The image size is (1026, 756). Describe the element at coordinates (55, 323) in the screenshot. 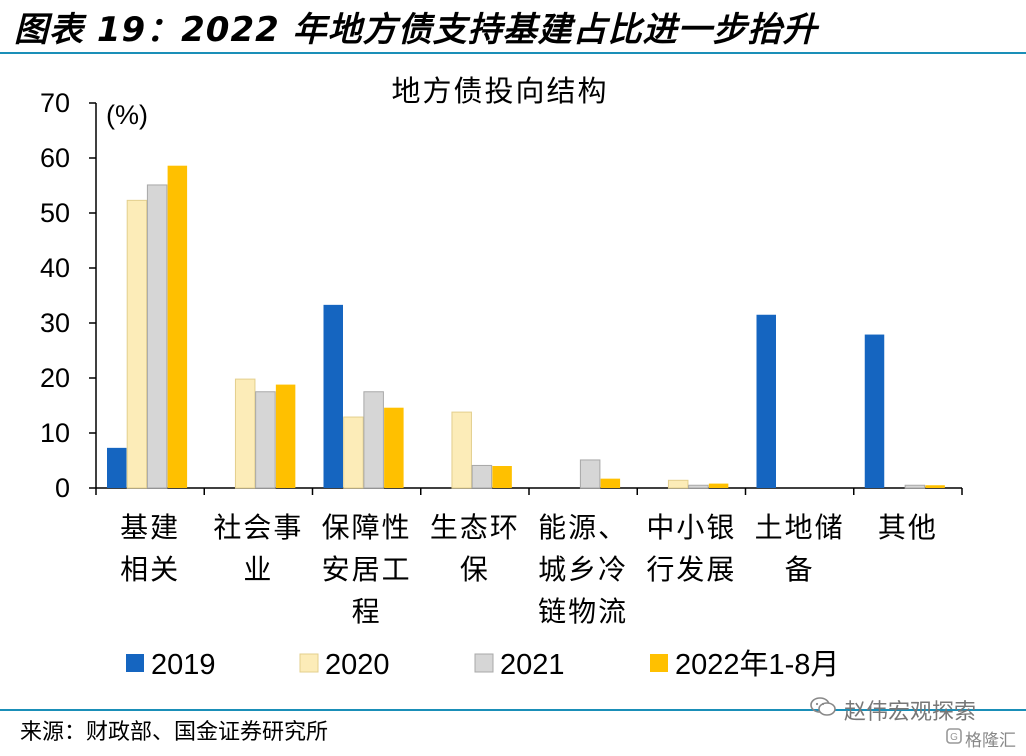

I see `y-tick-label: 30` at that location.